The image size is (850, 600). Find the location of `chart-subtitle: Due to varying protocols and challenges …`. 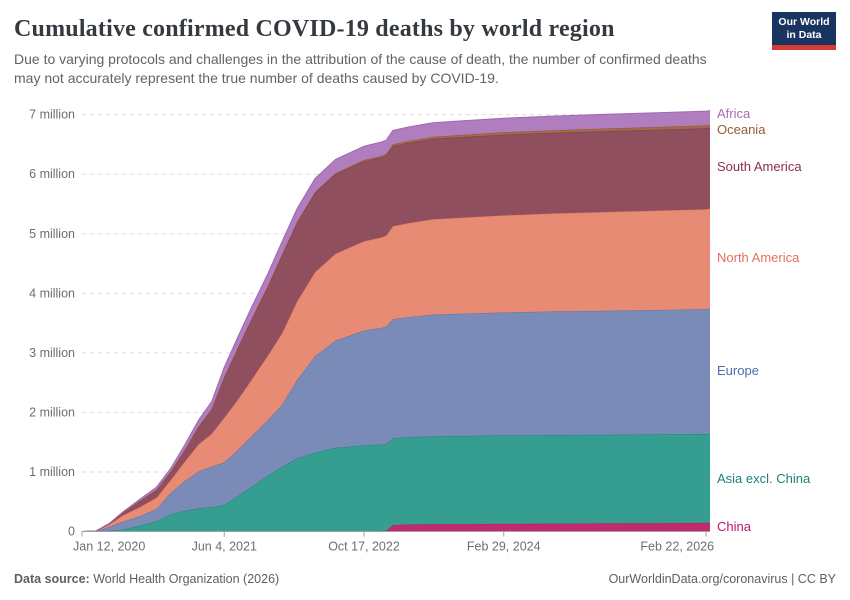

chart-subtitle: Due to varying protocols and challenges … is located at coordinates (360, 68).